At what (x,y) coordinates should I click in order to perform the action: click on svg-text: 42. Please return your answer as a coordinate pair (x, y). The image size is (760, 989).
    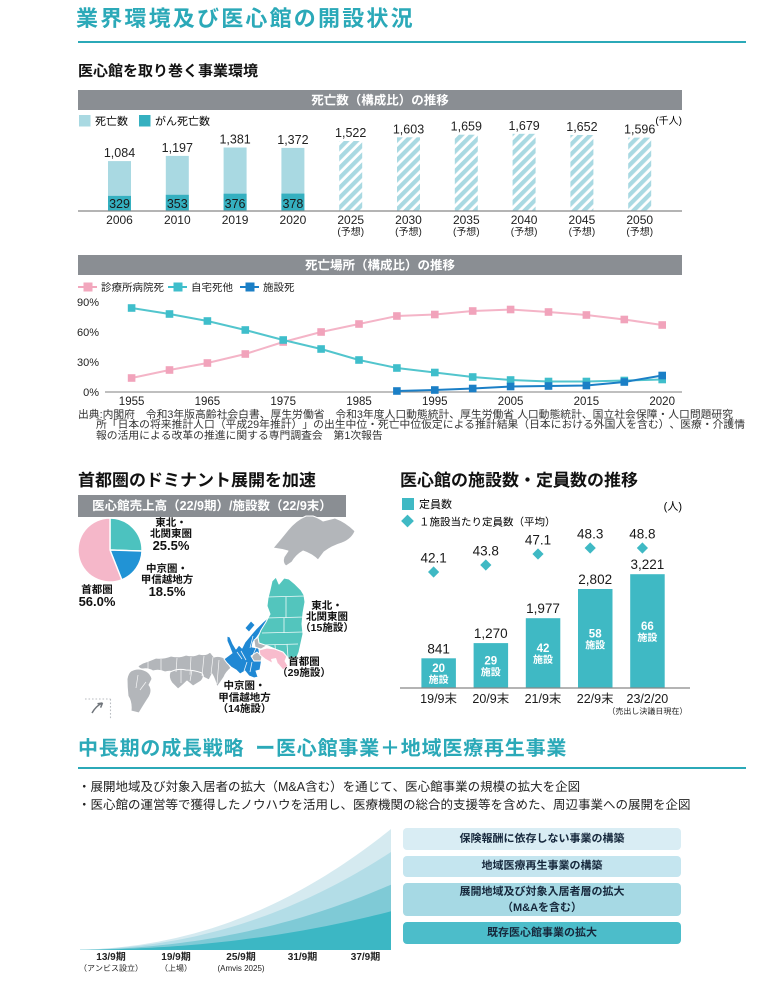
    Looking at the image, I should click on (543, 649).